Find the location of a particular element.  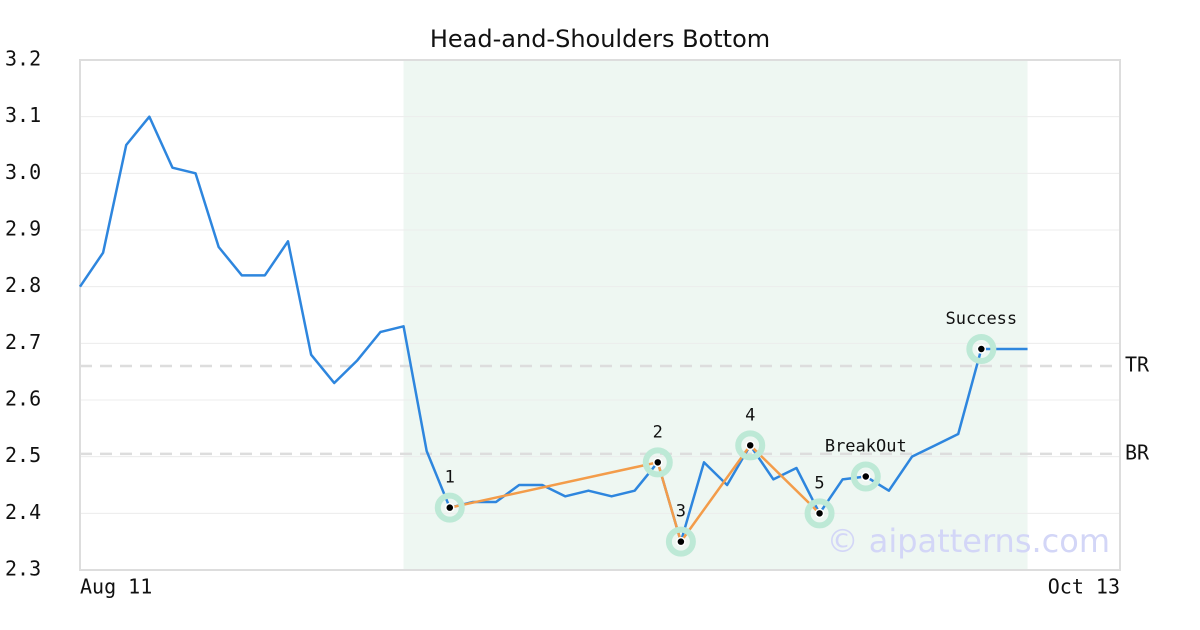

y-tick-label: 2.9 is located at coordinates (23, 229).